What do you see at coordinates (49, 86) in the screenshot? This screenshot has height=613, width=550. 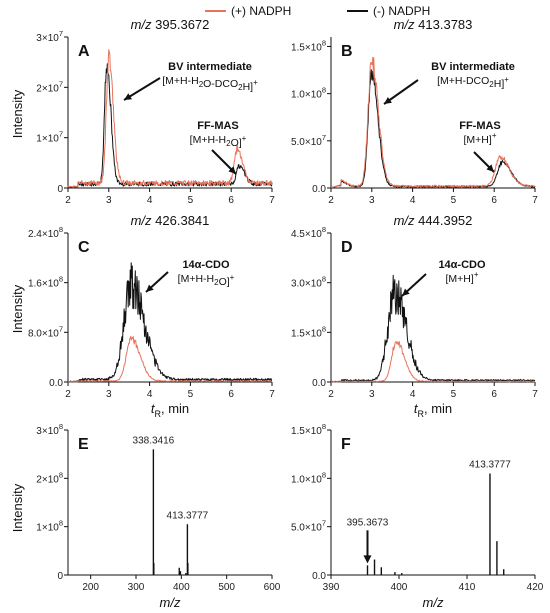 I see `y-tick-label: 2×10⁷` at bounding box center [49, 86].